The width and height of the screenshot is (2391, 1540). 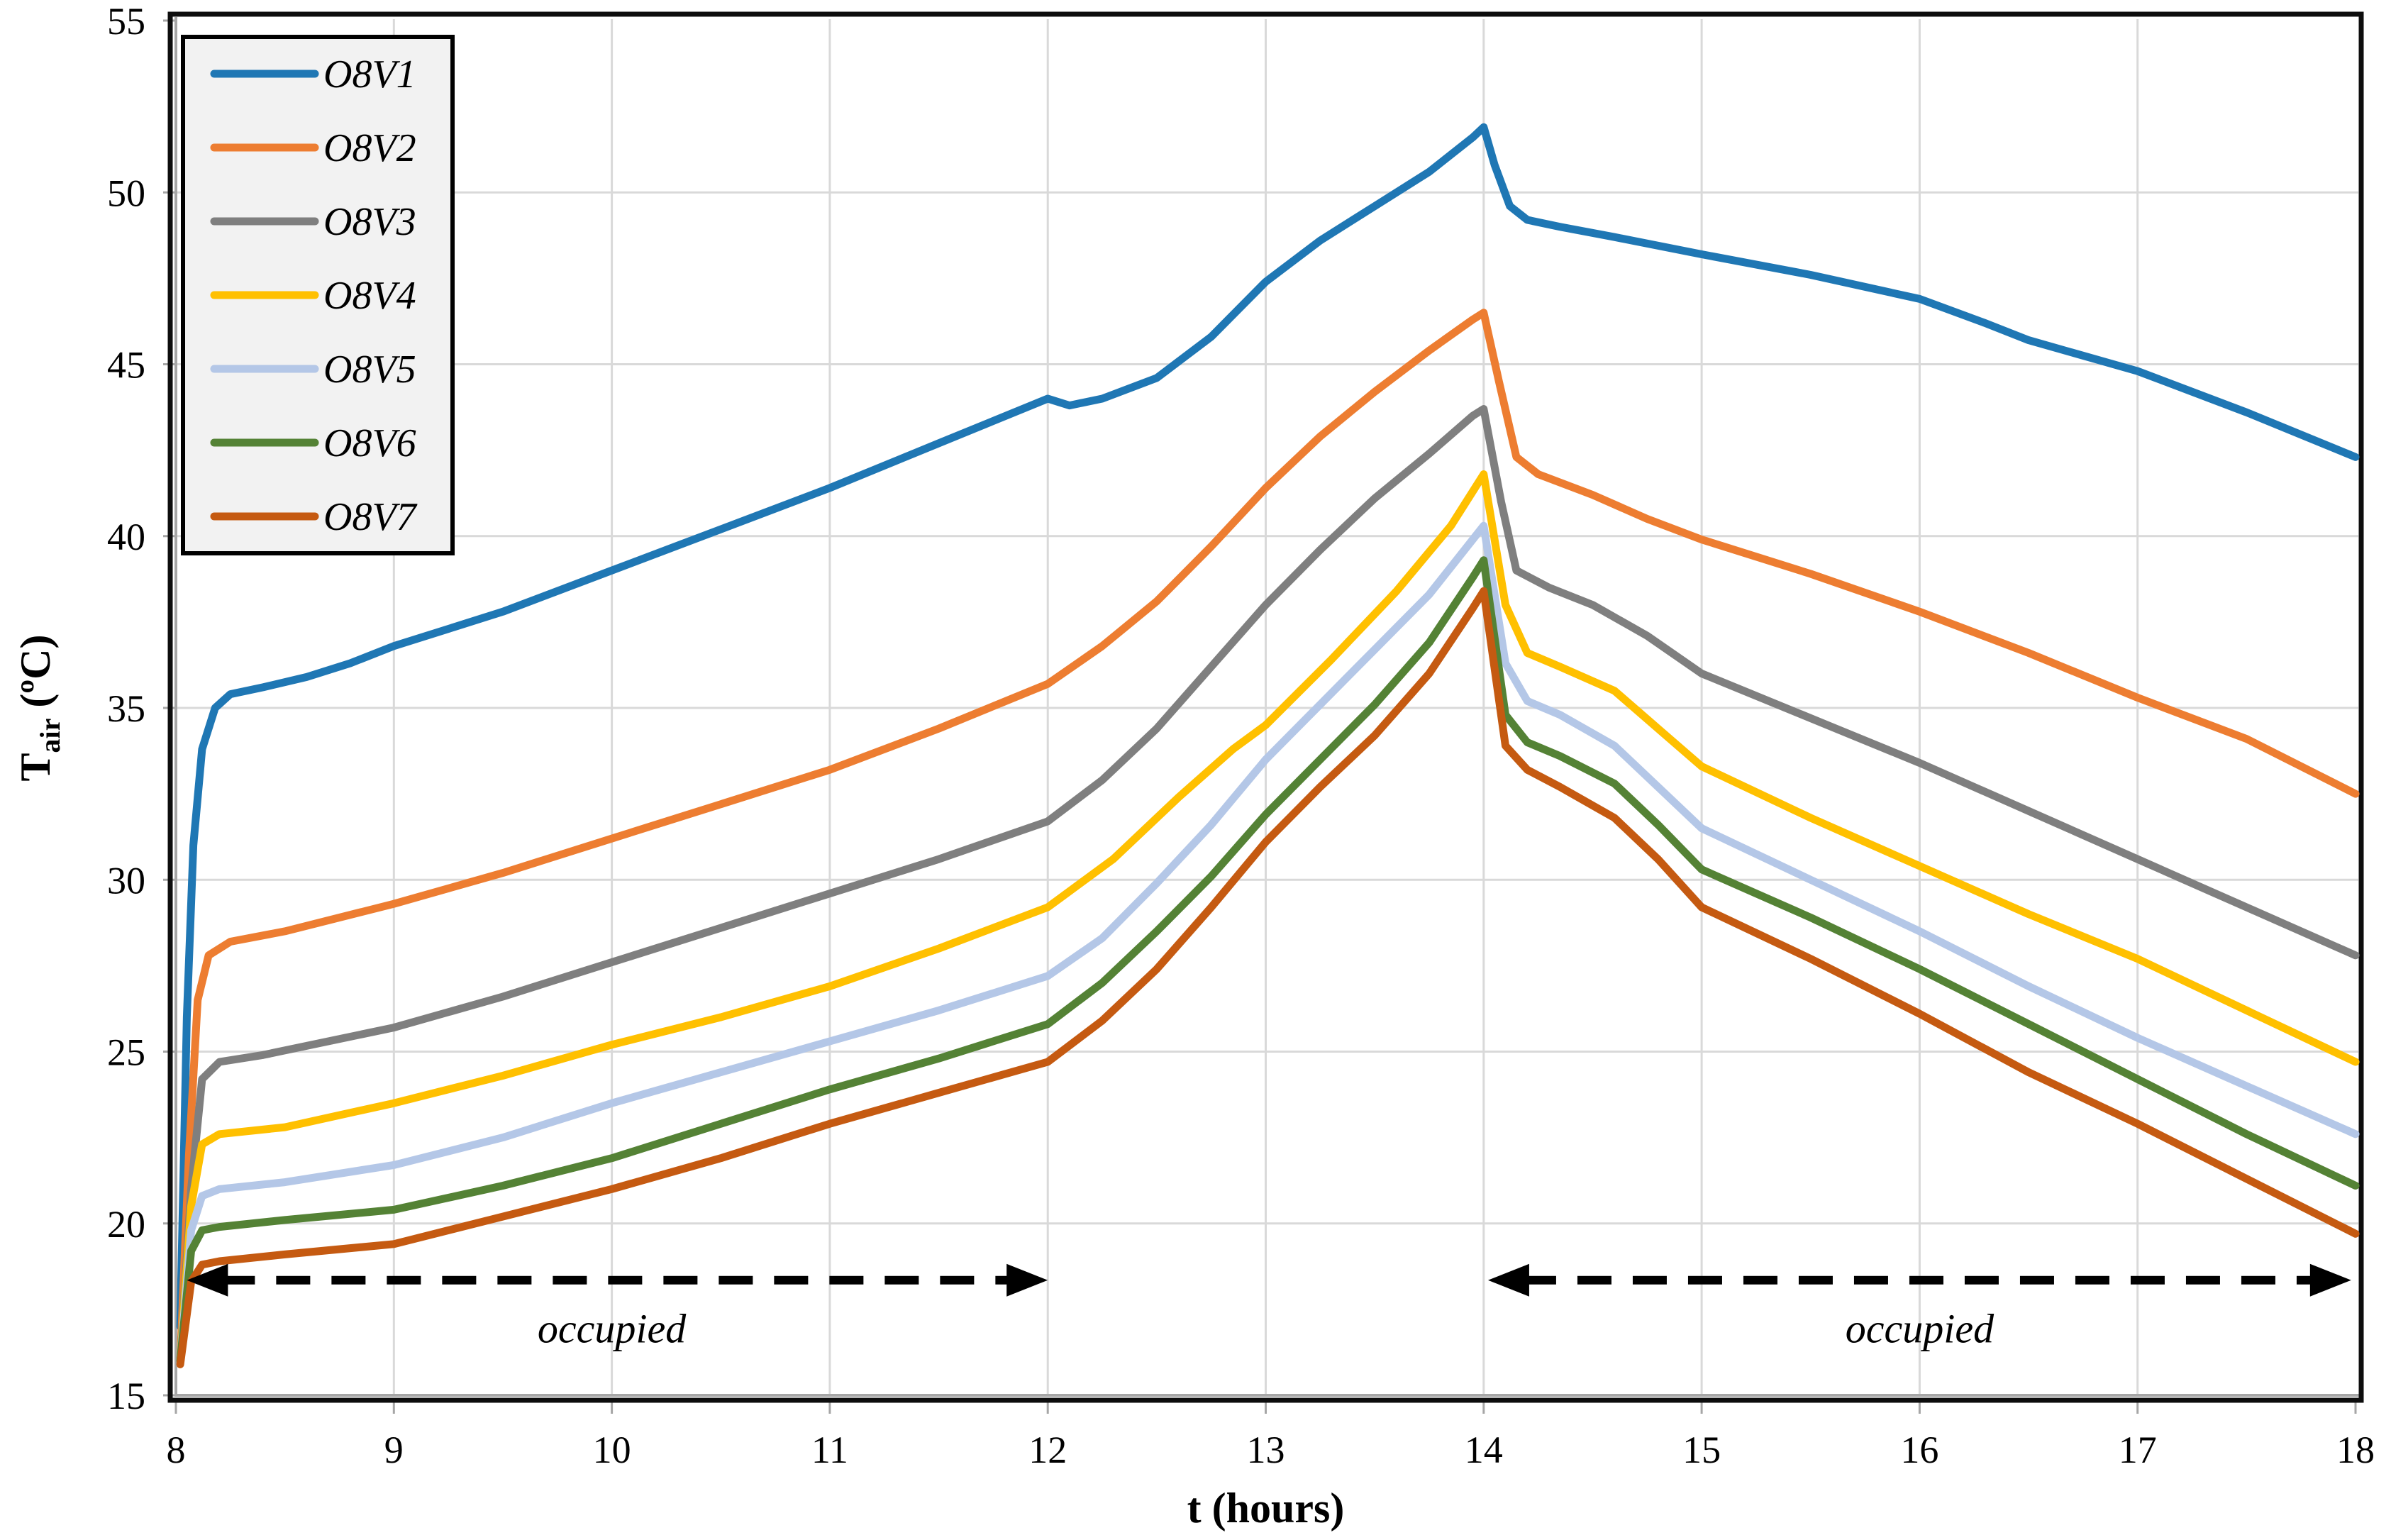 I want to click on legend-item-O8V2: O8V2, so click(x=313, y=148).